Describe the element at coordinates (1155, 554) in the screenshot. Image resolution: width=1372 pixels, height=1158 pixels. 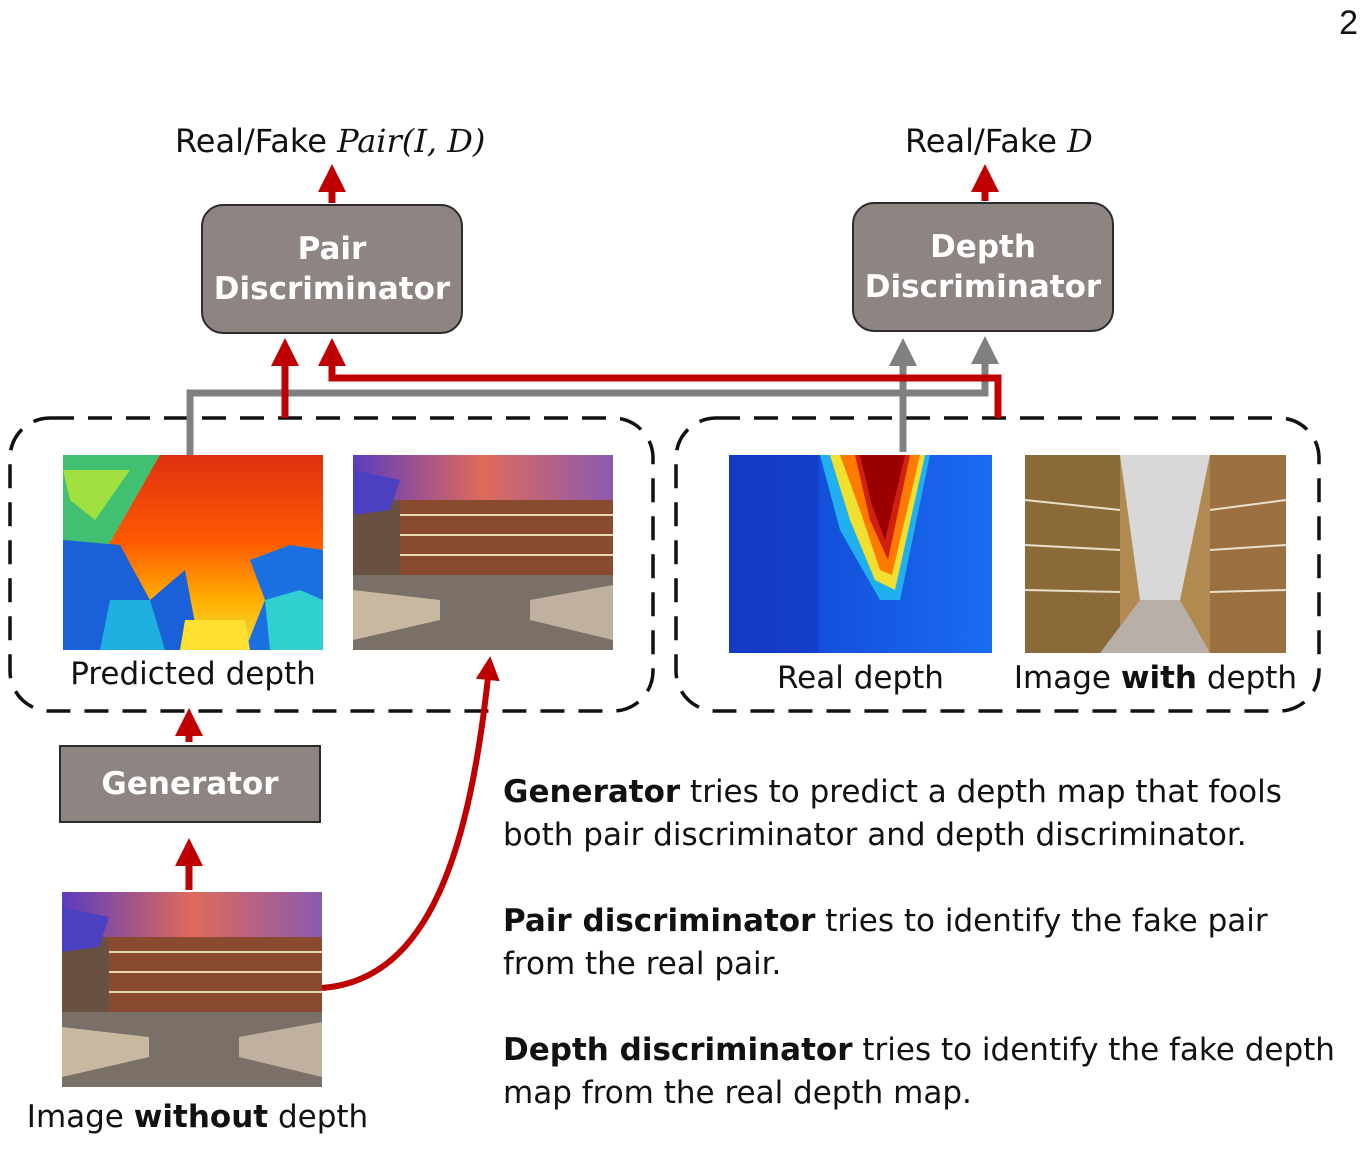
I see `library-aisle-photo` at that location.